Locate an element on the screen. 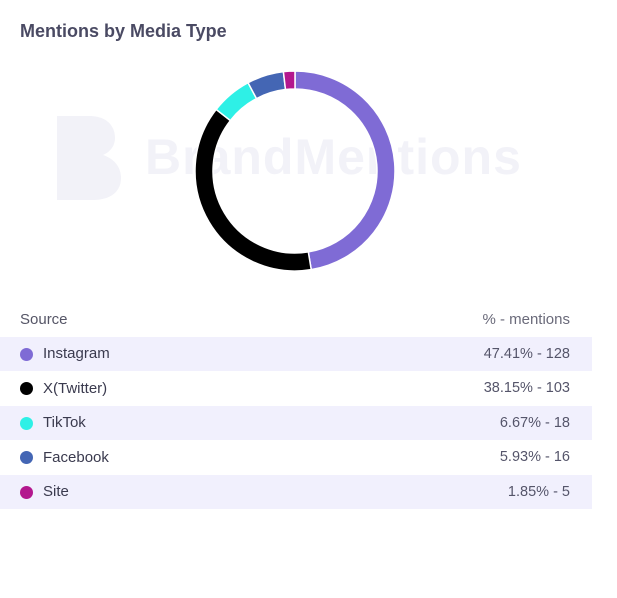 Image resolution: width=617 pixels, height=598 pixels. legend-row: Facebook 5.93% - 16 is located at coordinates (296, 457).